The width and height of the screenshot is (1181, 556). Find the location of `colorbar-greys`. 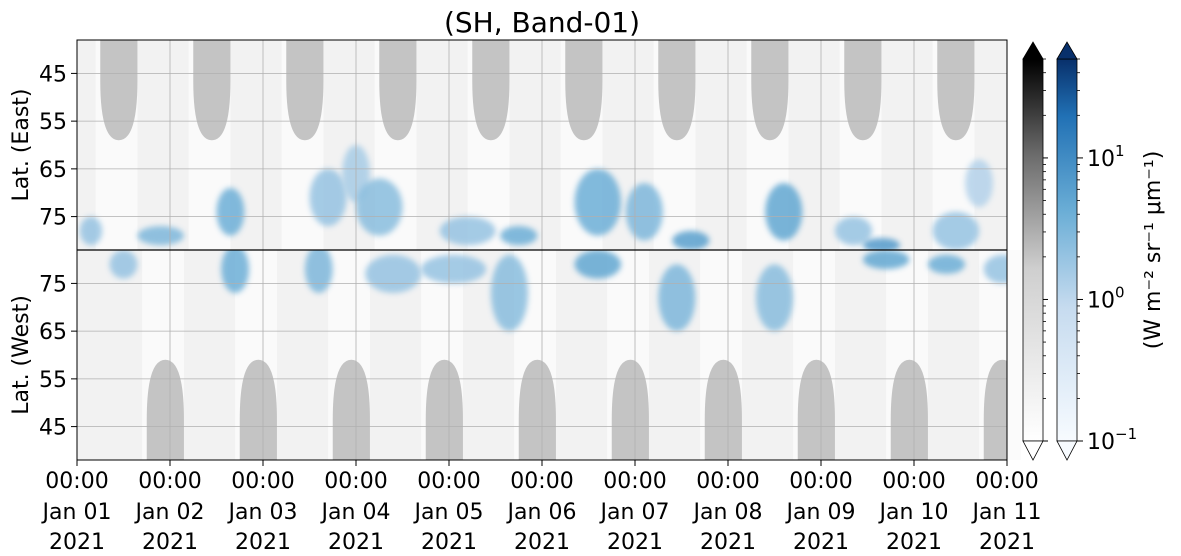

colorbar-greys is located at coordinates (1033, 251).